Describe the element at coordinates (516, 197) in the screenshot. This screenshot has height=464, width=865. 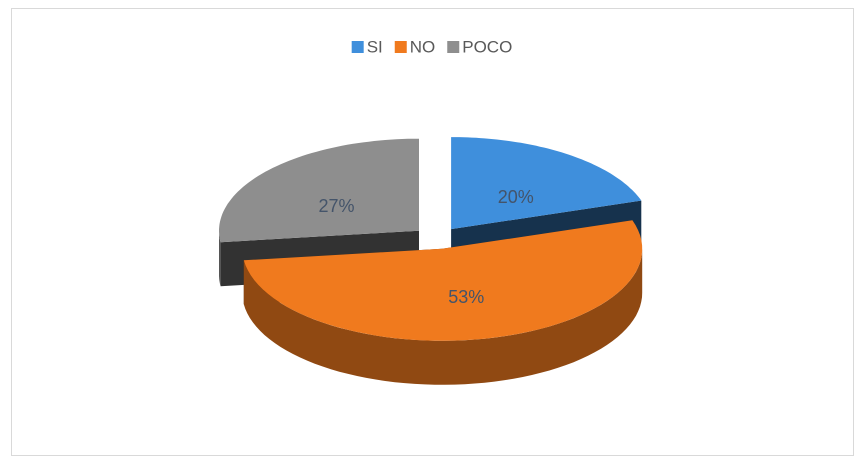
I see `data-label: 20%` at that location.